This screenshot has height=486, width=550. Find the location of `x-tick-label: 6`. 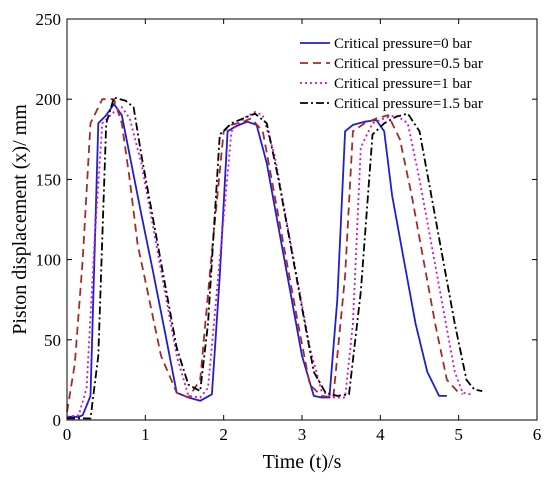

x-tick-label: 6 is located at coordinates (537, 434).